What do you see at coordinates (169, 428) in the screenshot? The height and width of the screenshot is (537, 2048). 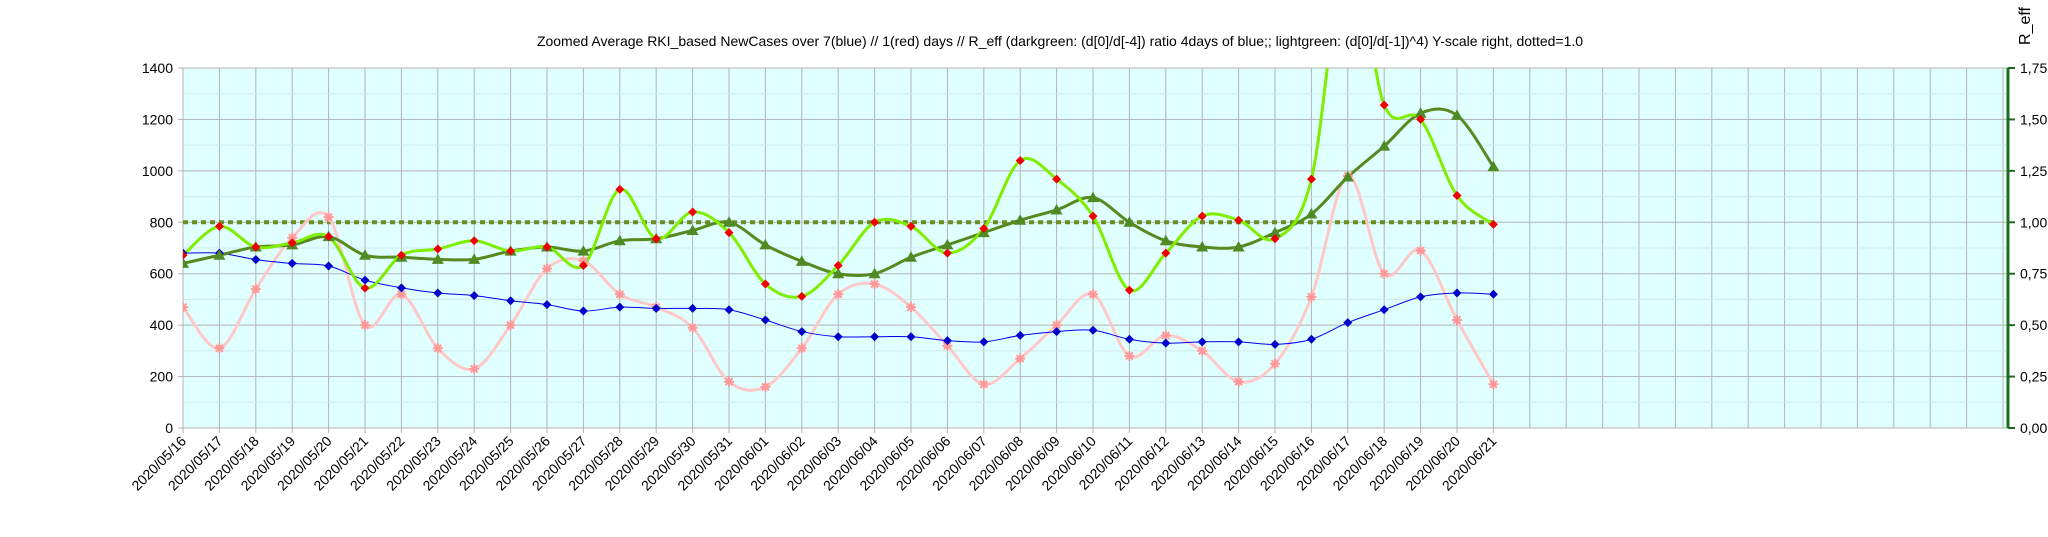 I see `y-tick-label: 0` at bounding box center [169, 428].